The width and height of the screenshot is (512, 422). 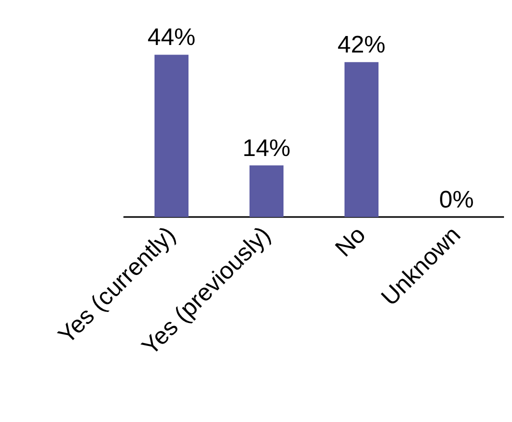 What do you see at coordinates (171, 38) in the screenshot?
I see `data-label: 44%` at bounding box center [171, 38].